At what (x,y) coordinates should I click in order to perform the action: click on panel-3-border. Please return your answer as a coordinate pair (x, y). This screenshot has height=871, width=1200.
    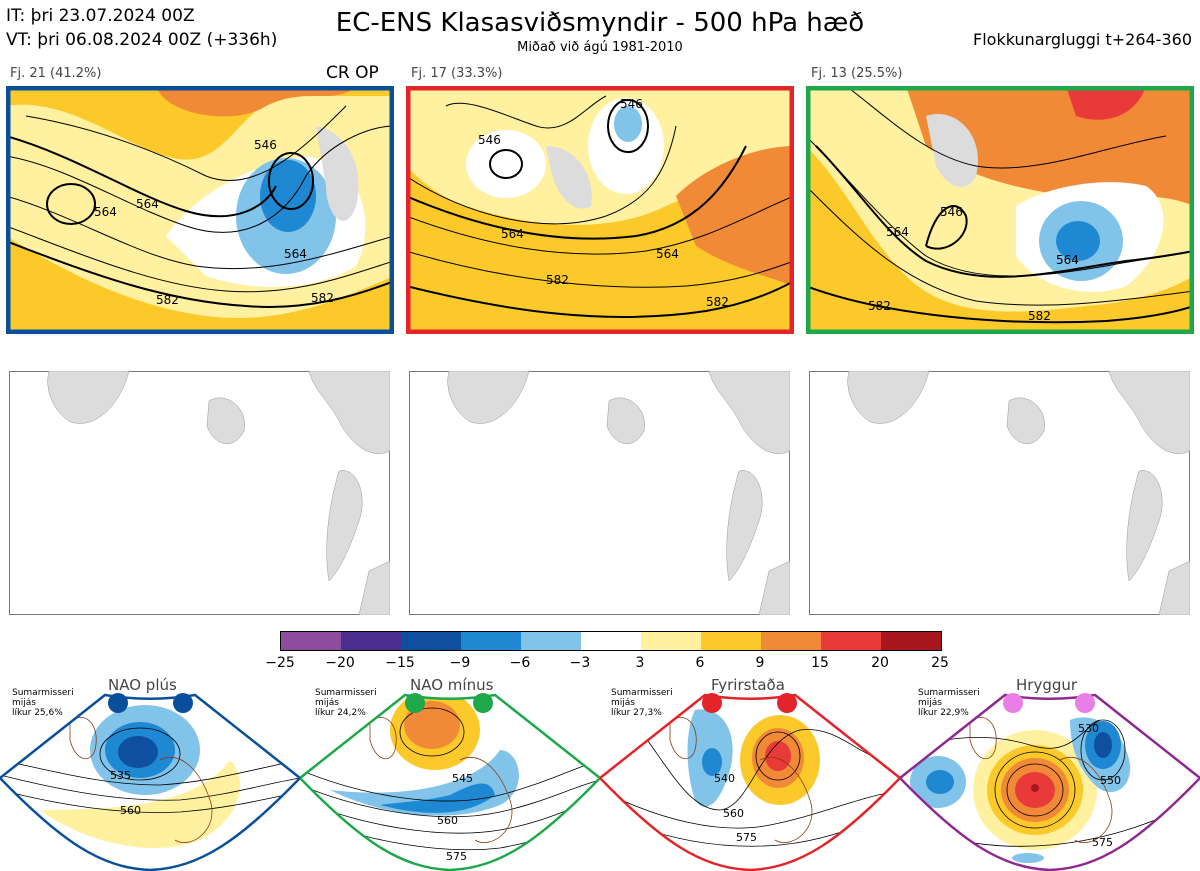
    Looking at the image, I should click on (1000, 210).